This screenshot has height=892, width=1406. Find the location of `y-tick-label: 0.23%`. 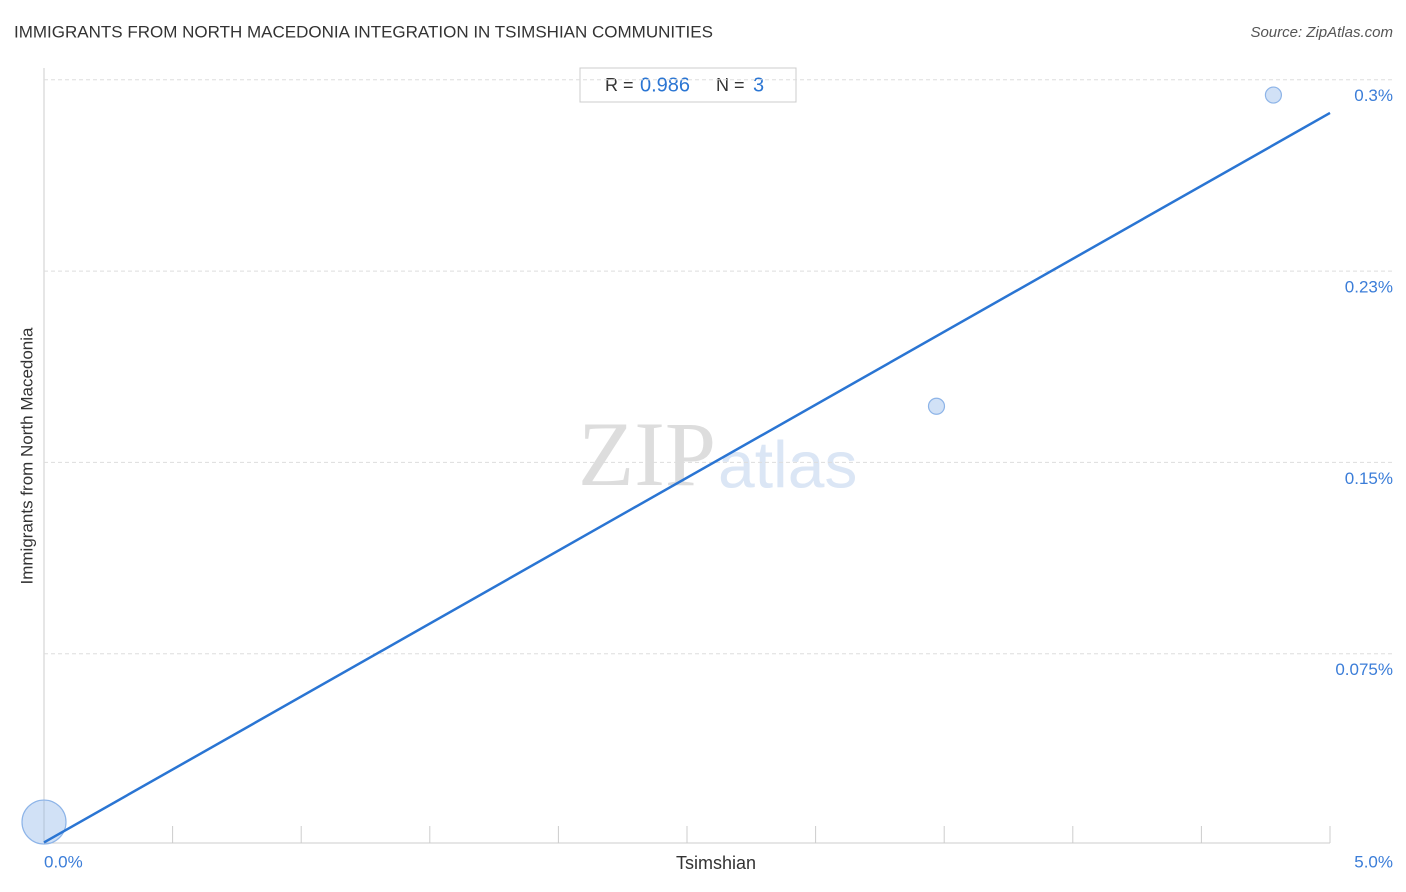

y-tick-label: 0.23% is located at coordinates (1369, 287).